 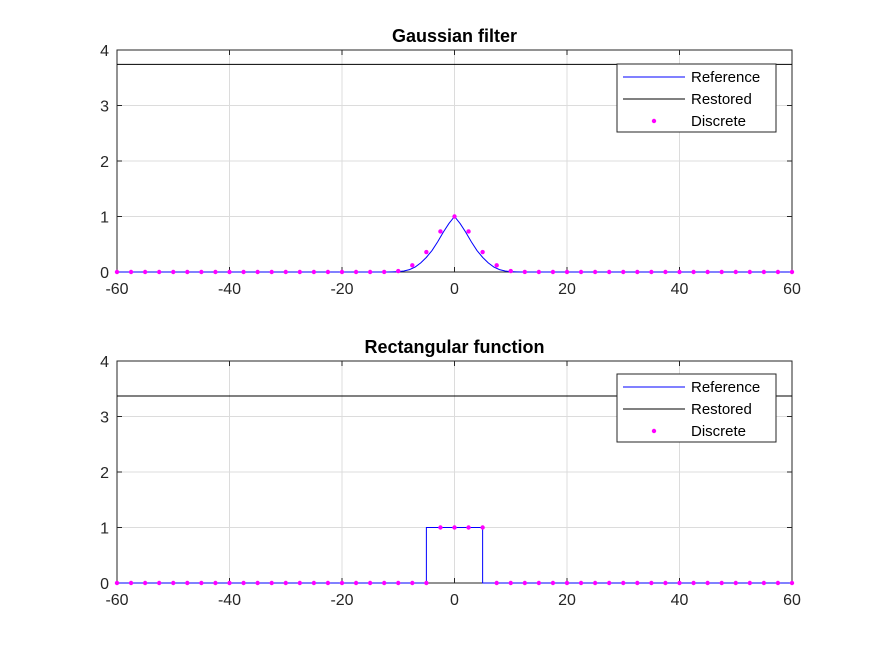 I want to click on legend-box, so click(x=696, y=408).